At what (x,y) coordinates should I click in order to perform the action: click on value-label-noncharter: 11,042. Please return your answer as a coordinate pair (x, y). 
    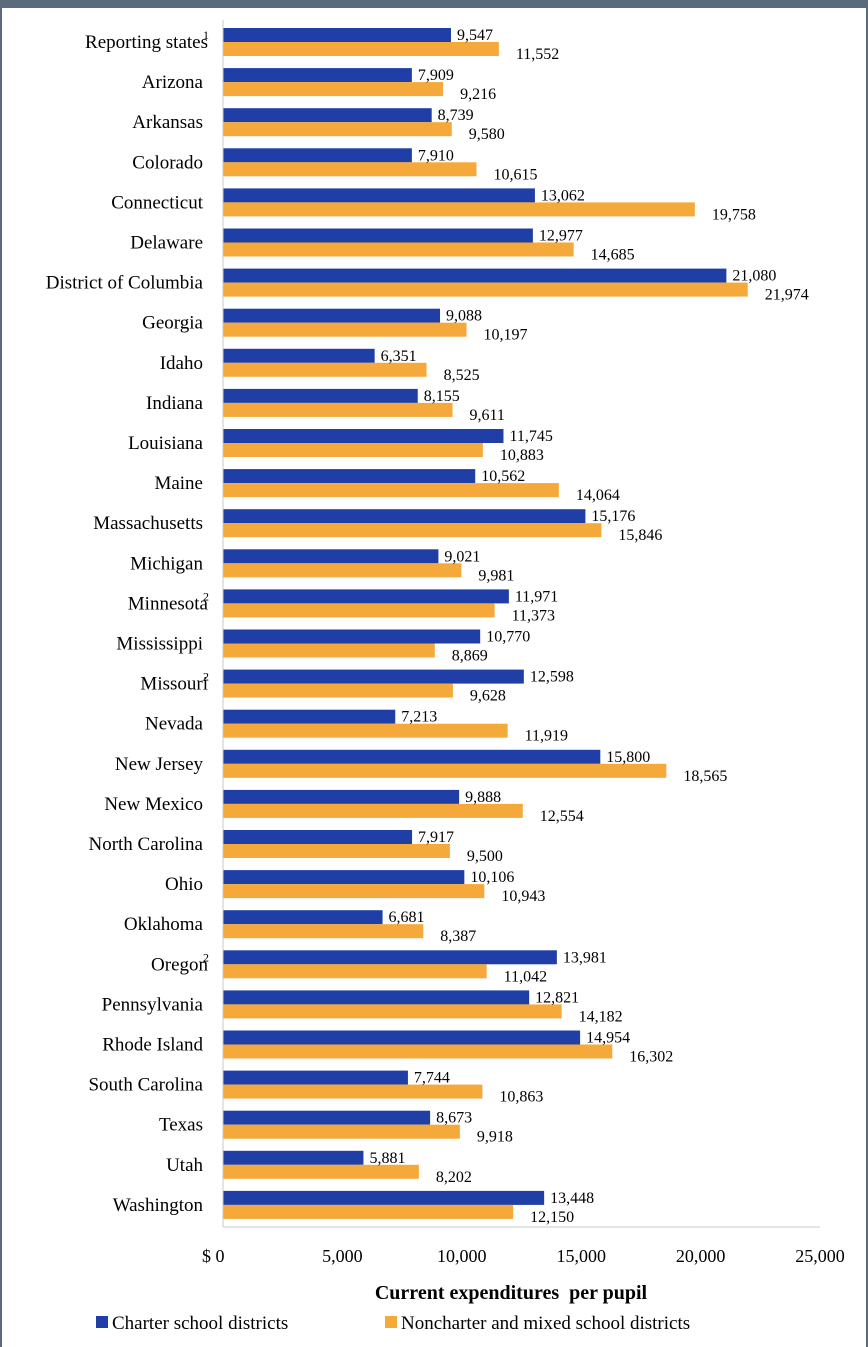
    Looking at the image, I should click on (525, 976).